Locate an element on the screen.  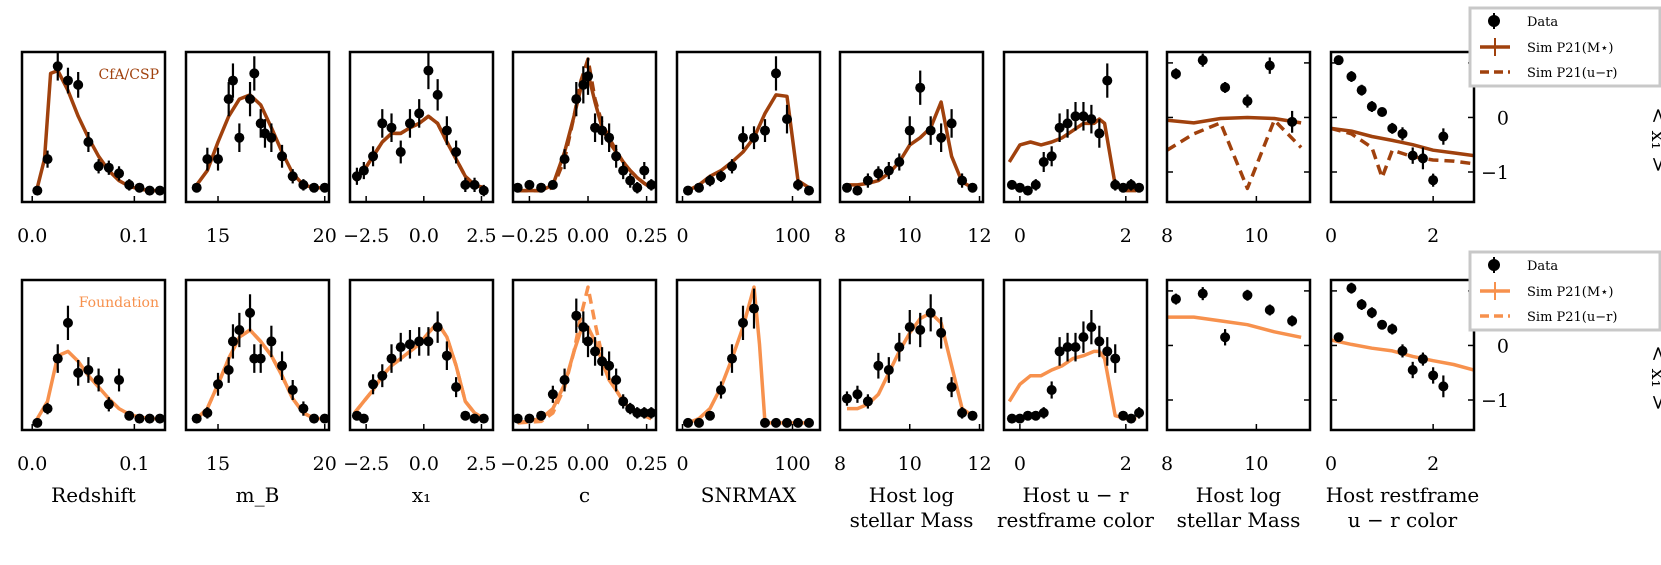
panel-1-4: 0 100 is located at coordinates (748, 376).